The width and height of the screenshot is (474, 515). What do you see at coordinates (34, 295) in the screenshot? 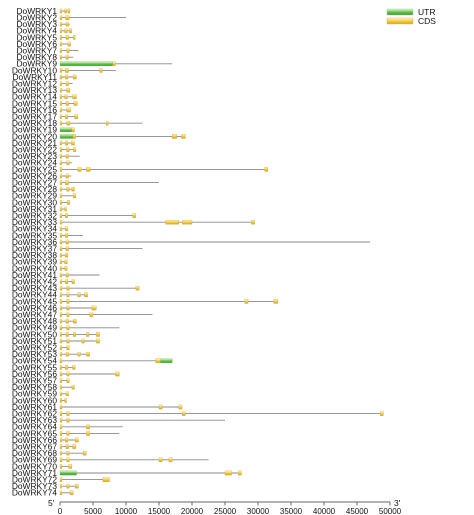
I see `gene-label: DoWRKY44` at bounding box center [34, 295].